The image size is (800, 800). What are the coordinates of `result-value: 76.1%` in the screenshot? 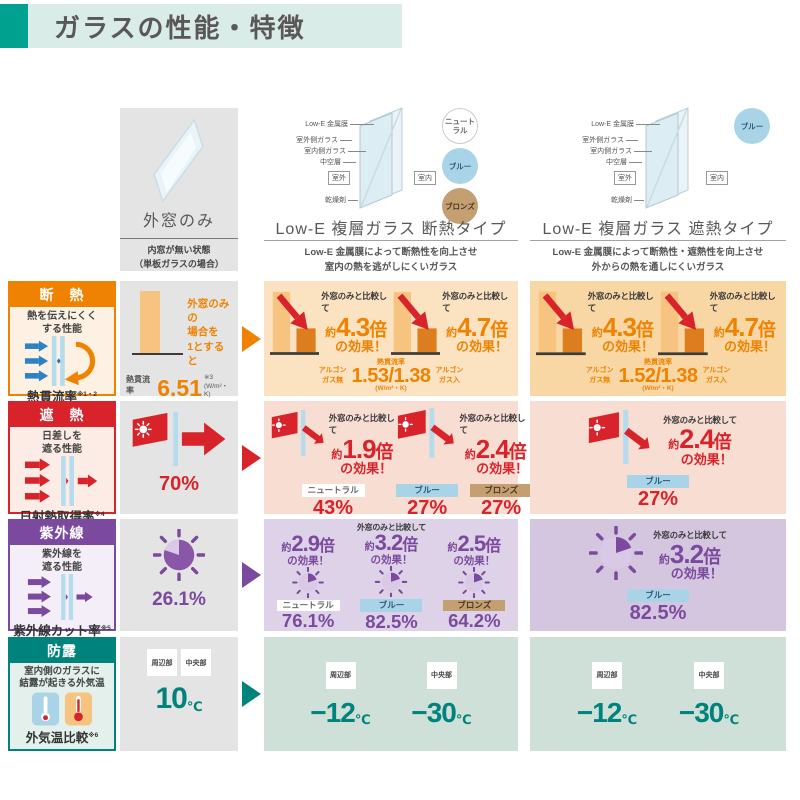 It's located at (308, 621).